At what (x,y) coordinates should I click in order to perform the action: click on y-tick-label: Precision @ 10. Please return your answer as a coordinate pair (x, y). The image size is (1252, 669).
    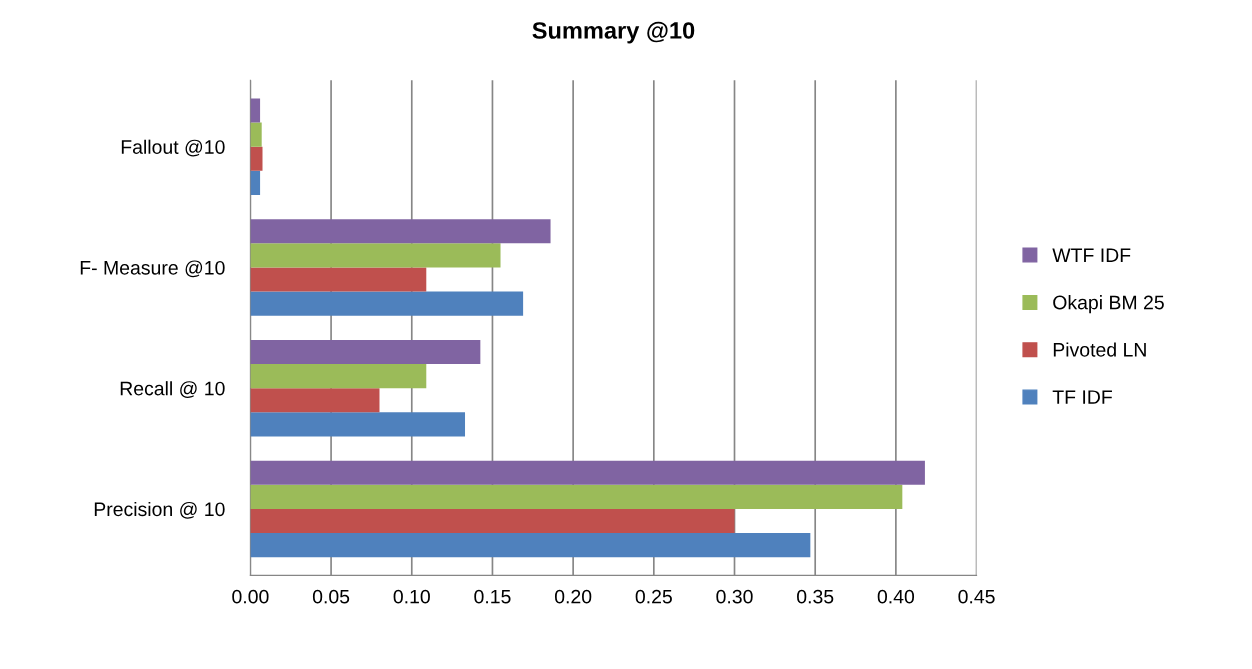
    Looking at the image, I should click on (159, 510).